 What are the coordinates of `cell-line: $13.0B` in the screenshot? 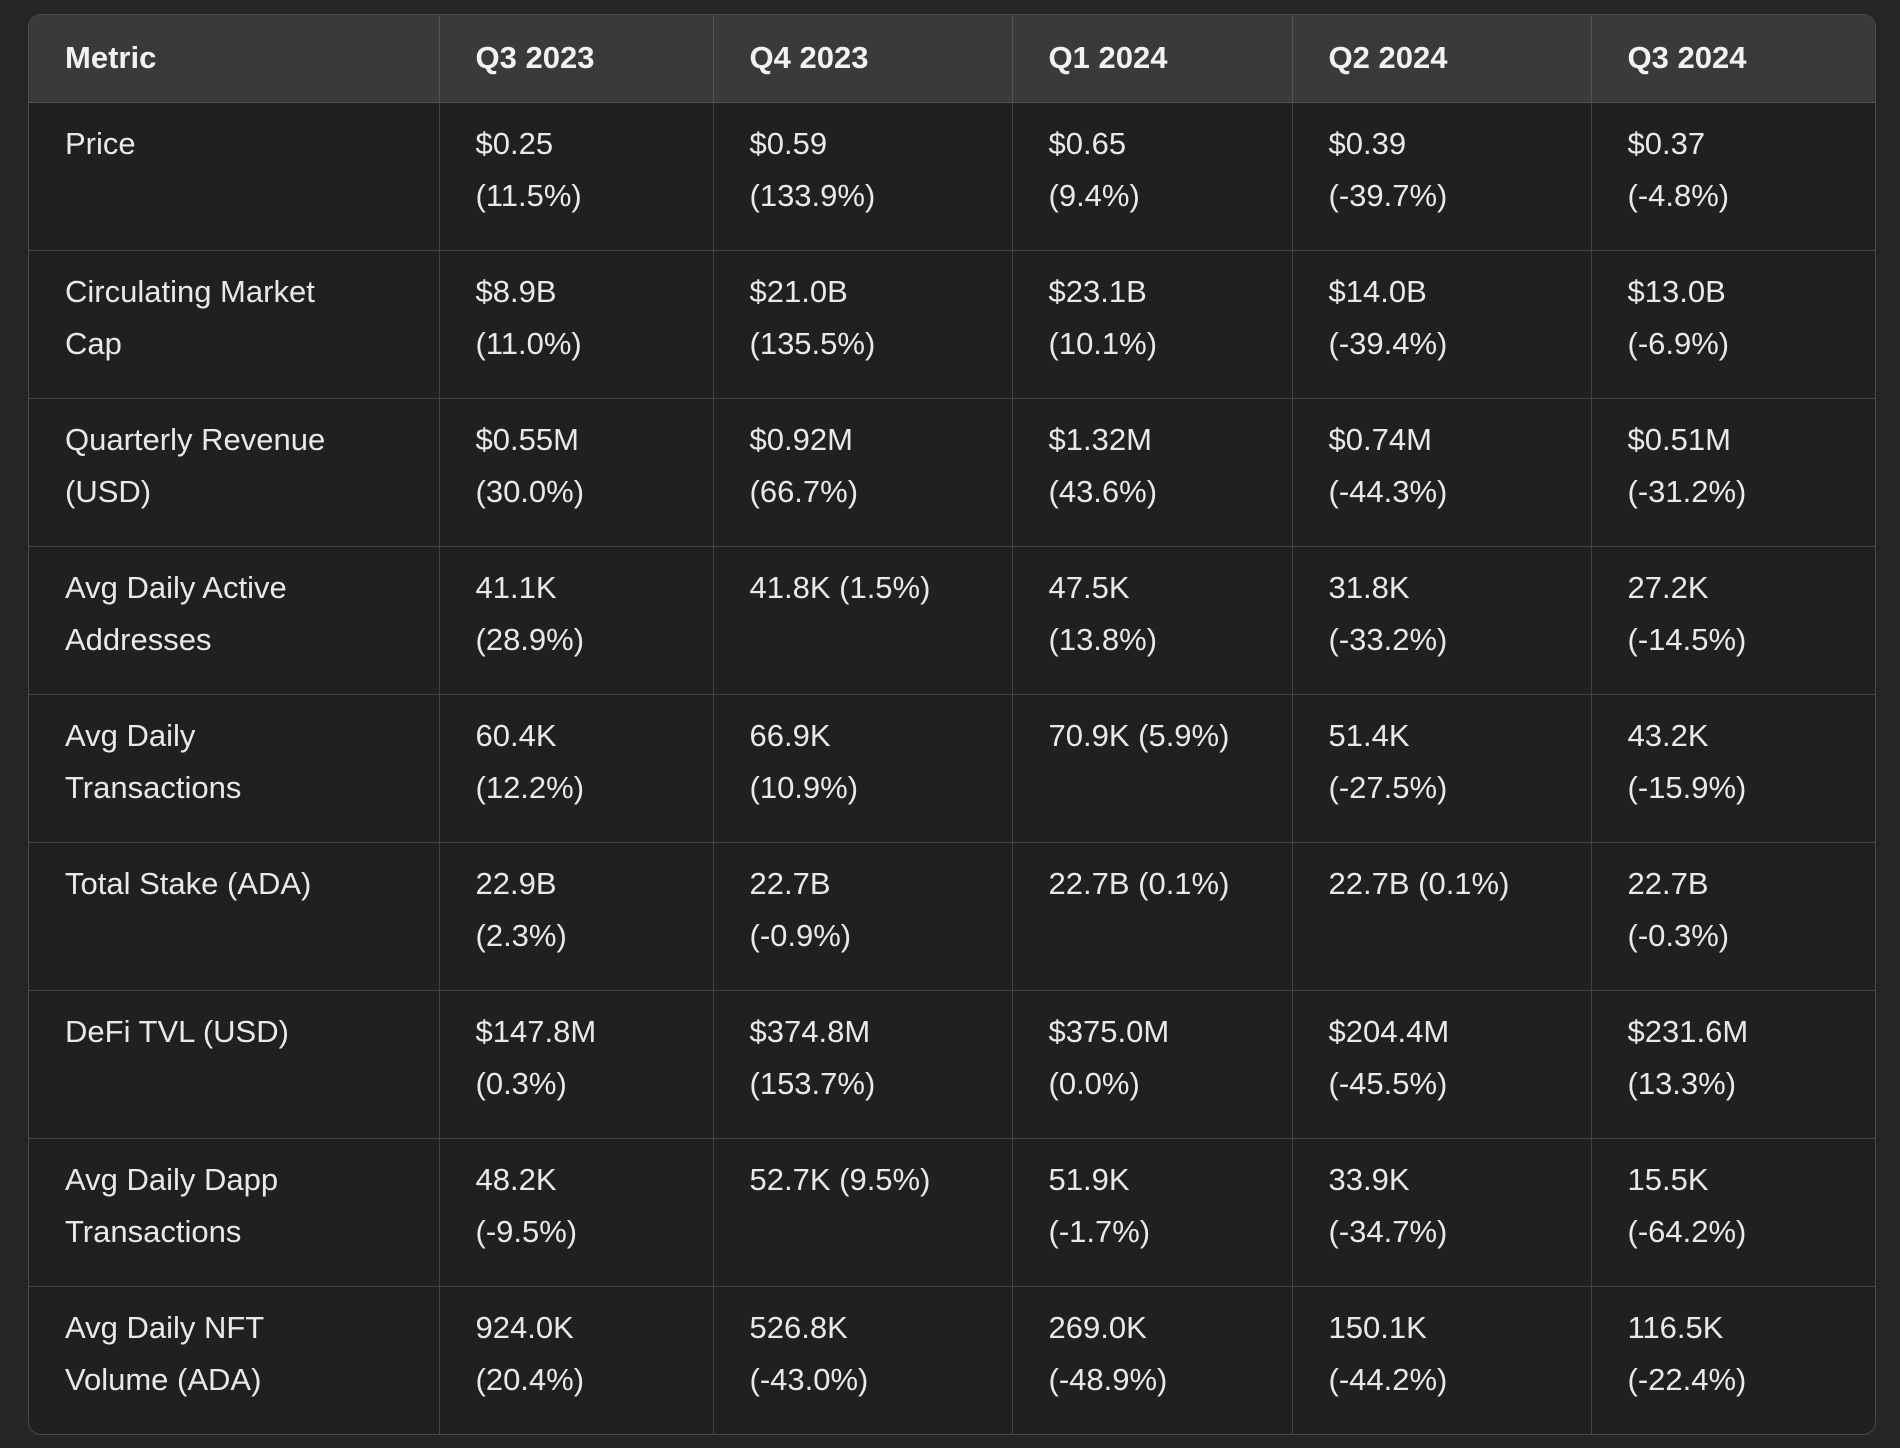 It's located at (1676, 291).